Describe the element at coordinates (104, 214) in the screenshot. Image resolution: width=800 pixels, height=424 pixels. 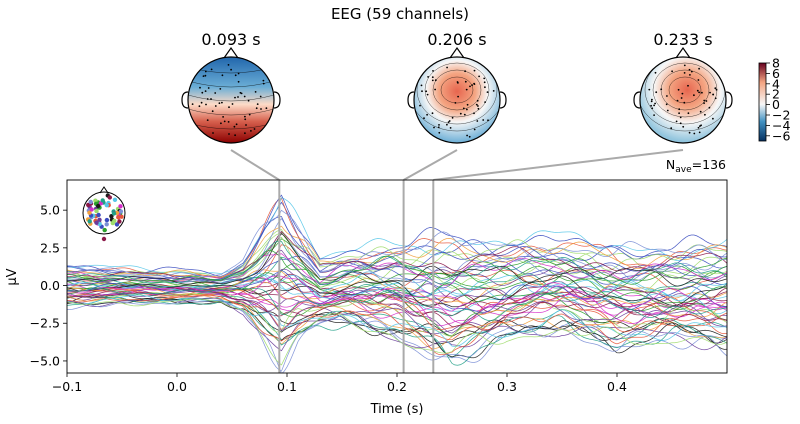
I see `sensor-location-legend` at that location.